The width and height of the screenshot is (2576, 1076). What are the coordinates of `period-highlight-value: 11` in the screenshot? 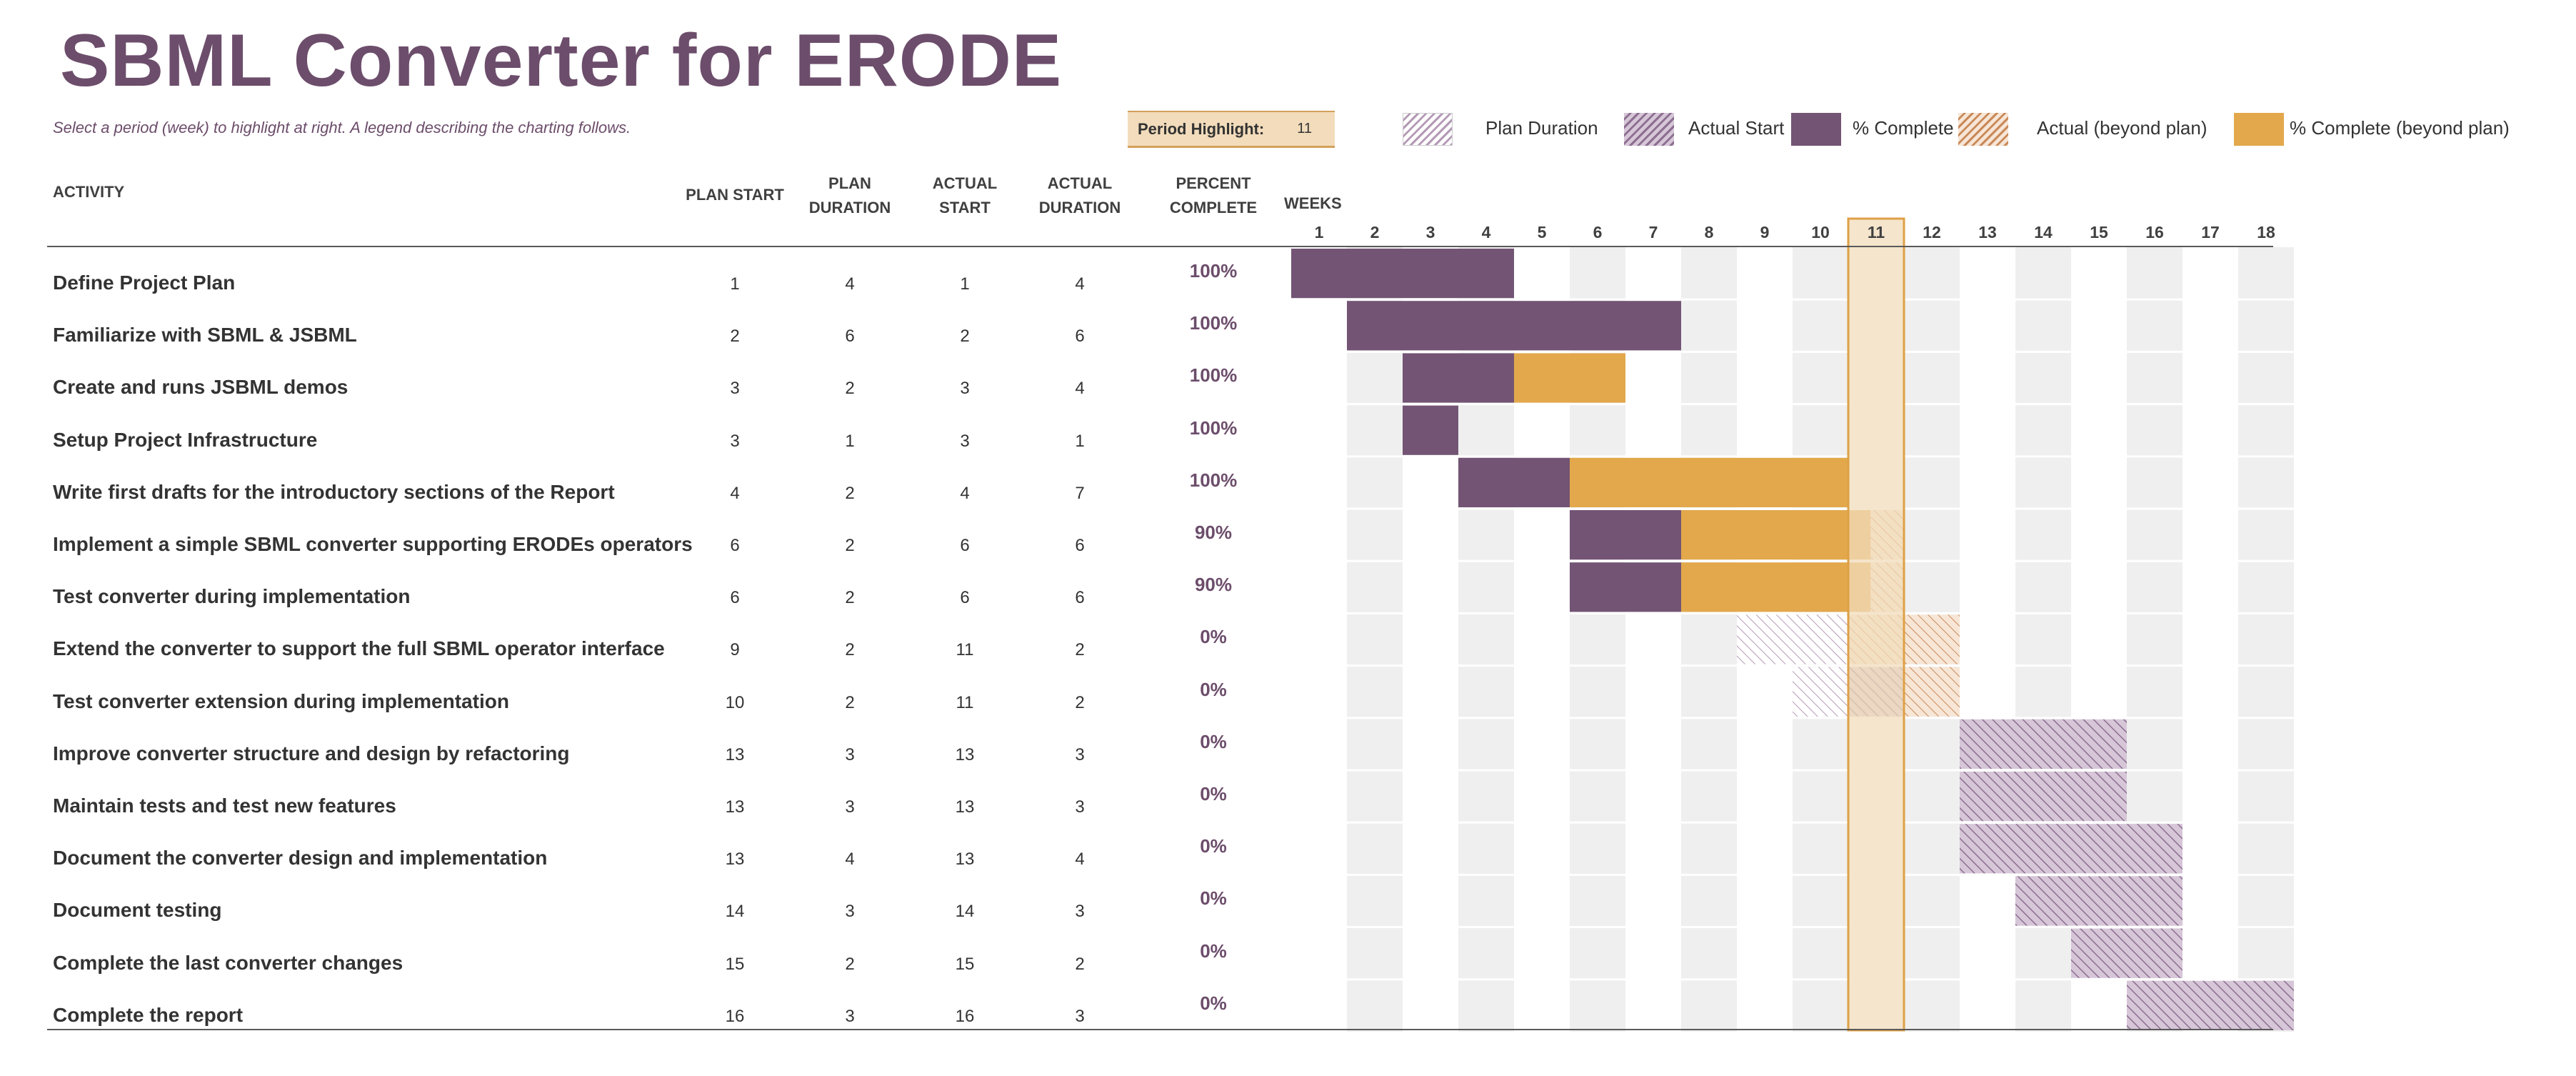 It's located at (1304, 128).